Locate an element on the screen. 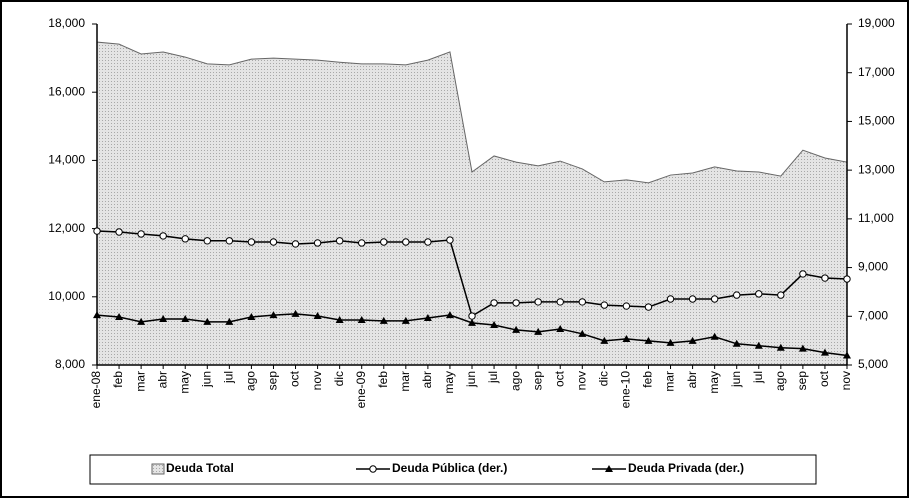 The image size is (909, 498). y2-tick-label: 19,000 is located at coordinates (876, 23).